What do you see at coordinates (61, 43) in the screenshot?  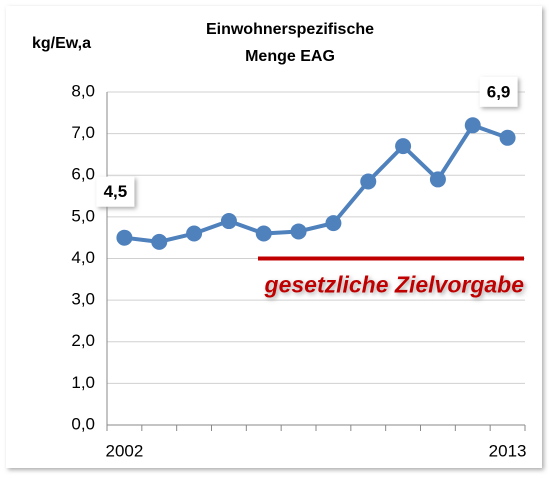 I see `y-axis-label: kg/Ew,a` at bounding box center [61, 43].